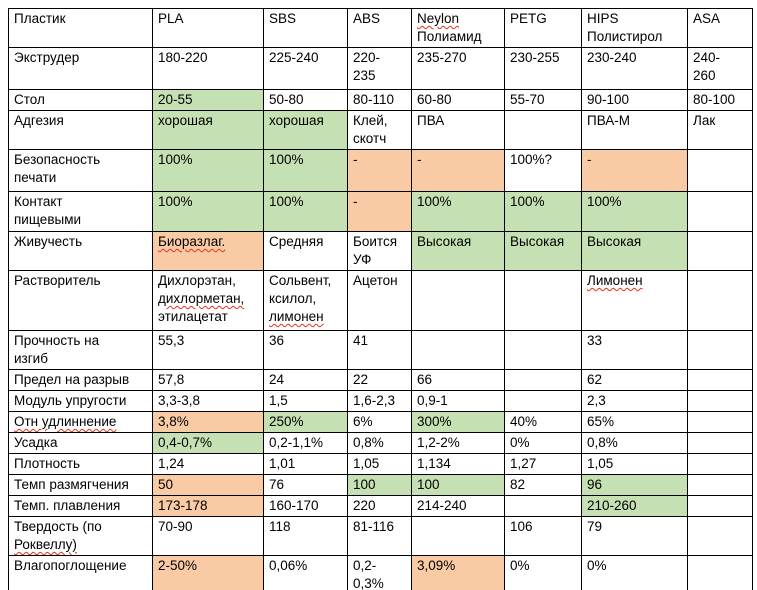  Describe the element at coordinates (203, 307) in the screenshot. I see `text-segment: этилацетат` at that location.